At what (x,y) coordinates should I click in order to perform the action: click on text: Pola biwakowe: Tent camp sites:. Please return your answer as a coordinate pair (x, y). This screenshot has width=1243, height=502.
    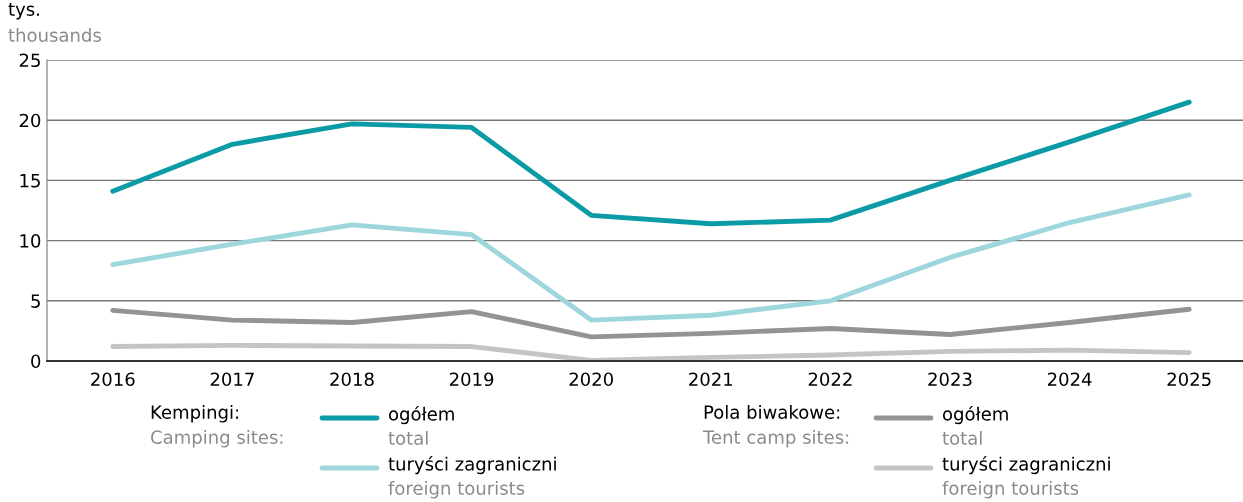
    Looking at the image, I should click on (775, 426).